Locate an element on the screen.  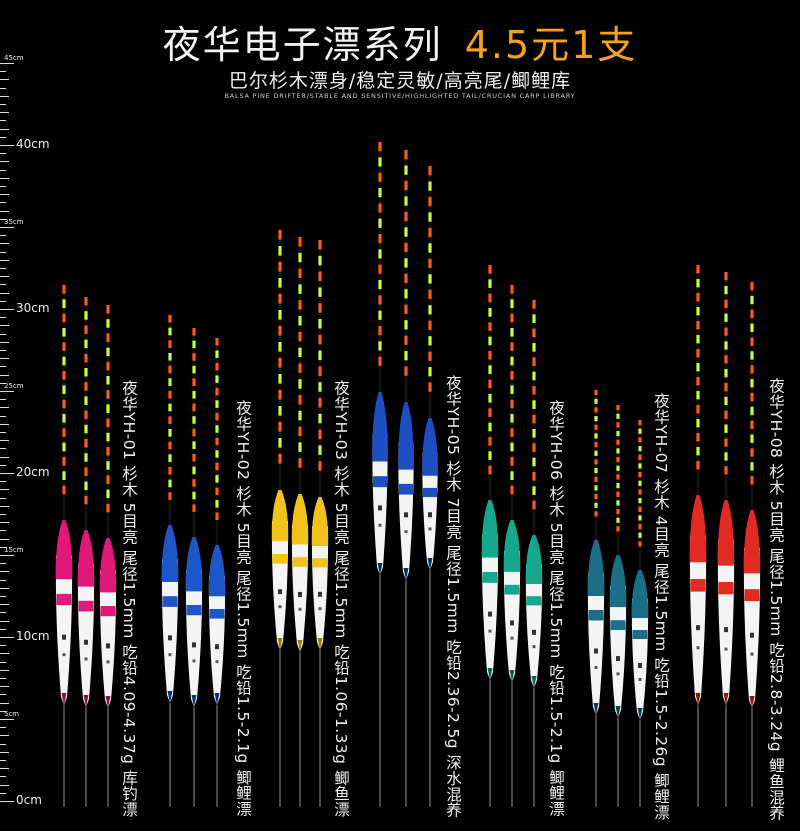
ruler-label: 30cm is located at coordinates (33, 308).